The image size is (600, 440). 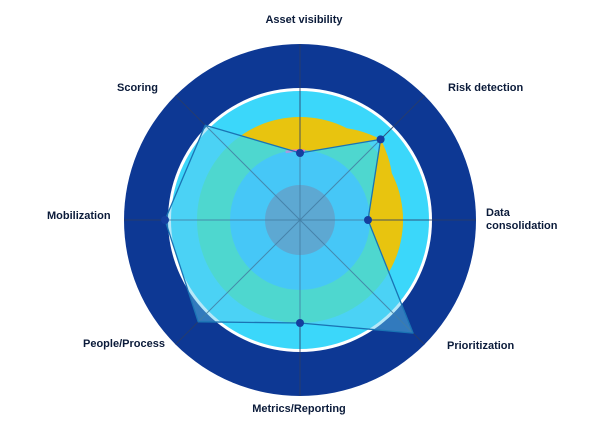 What do you see at coordinates (486, 88) in the screenshot?
I see `axis-label-risk-detection: Risk detection` at bounding box center [486, 88].